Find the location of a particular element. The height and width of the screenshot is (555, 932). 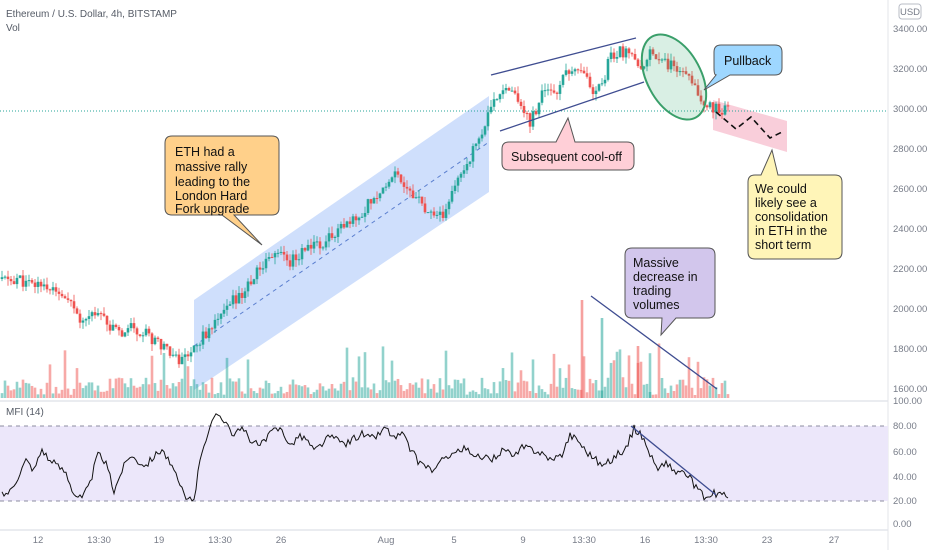

volume-label: Vol is located at coordinates (13, 28).